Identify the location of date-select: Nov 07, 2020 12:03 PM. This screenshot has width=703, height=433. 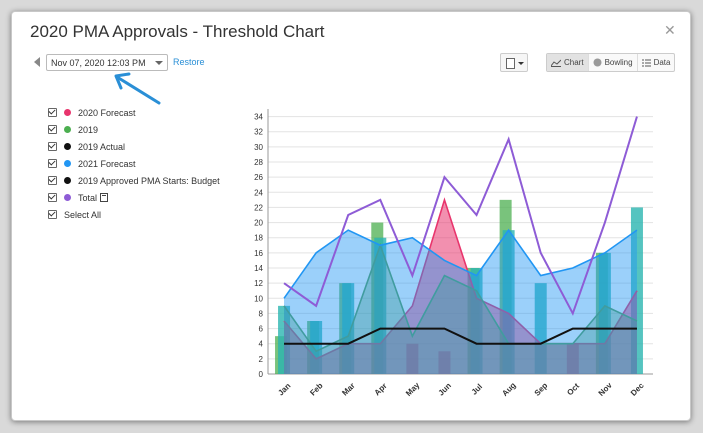
(107, 62).